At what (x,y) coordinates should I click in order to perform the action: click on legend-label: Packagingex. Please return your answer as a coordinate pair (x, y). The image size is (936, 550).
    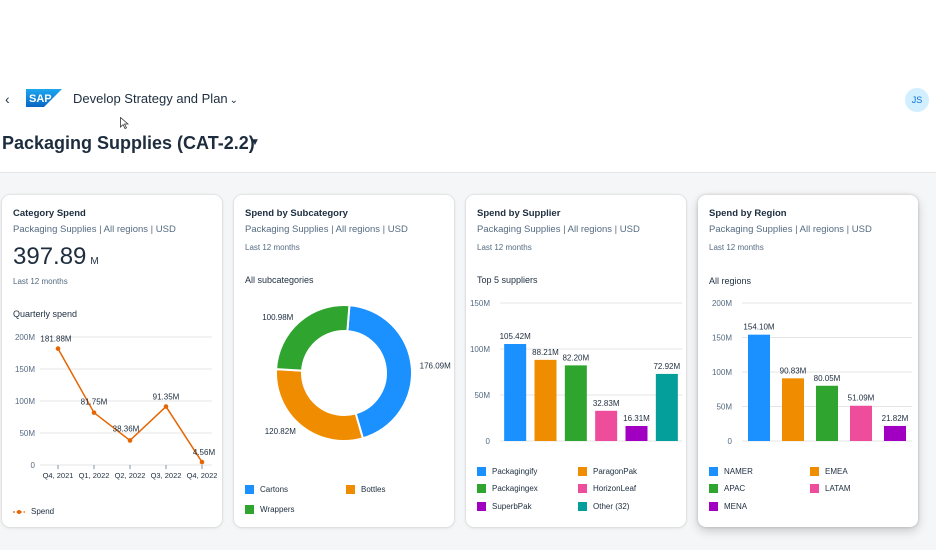
    Looking at the image, I should click on (515, 488).